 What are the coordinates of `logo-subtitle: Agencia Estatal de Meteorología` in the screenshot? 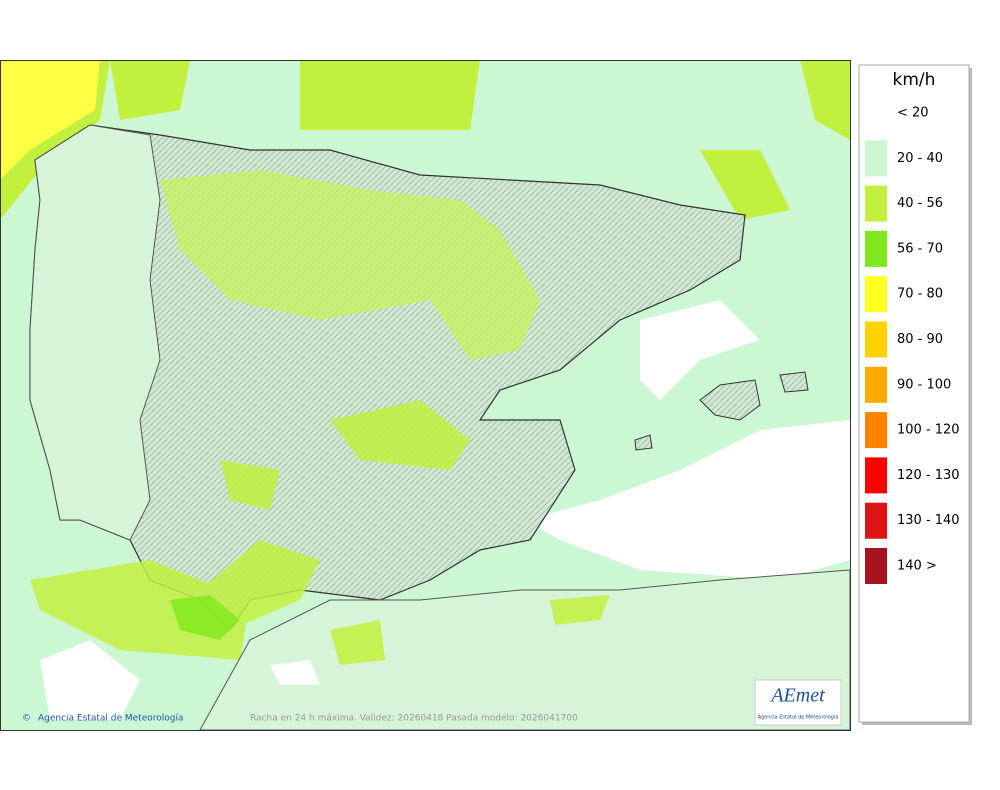 It's located at (798, 717).